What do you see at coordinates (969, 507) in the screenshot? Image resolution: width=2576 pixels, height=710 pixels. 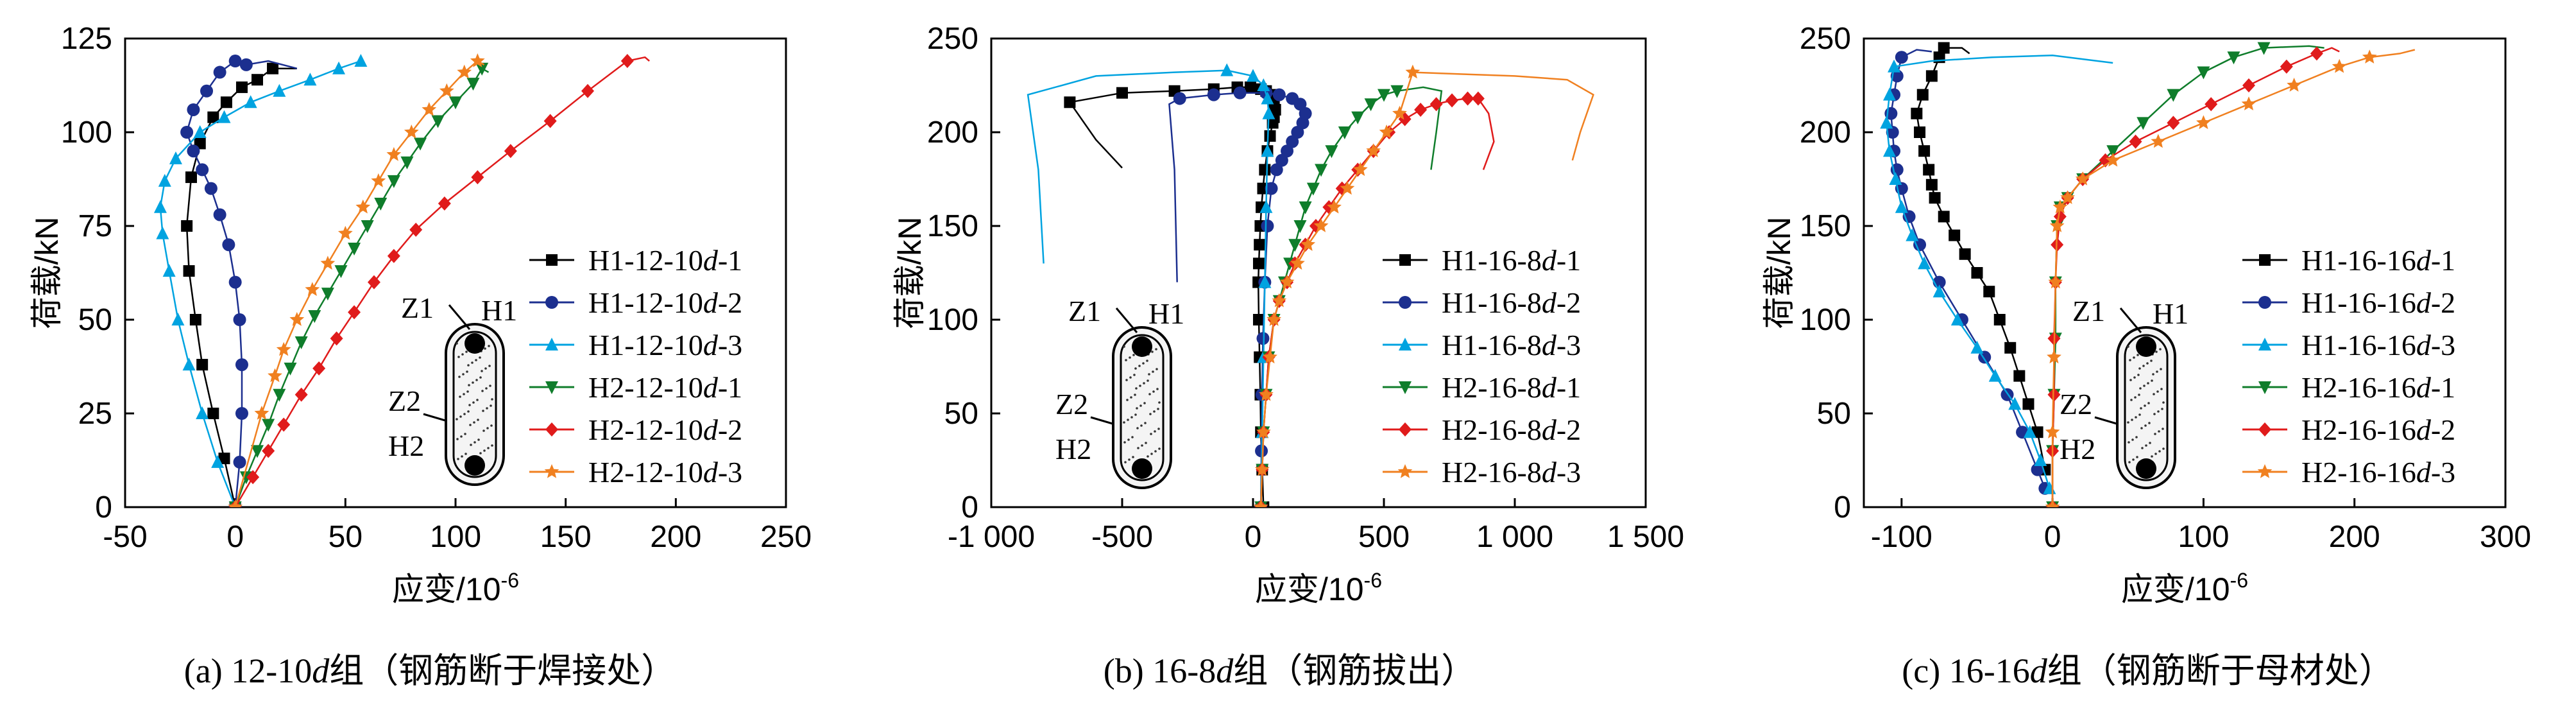 I see `y-tick-label: 0` at bounding box center [969, 507].